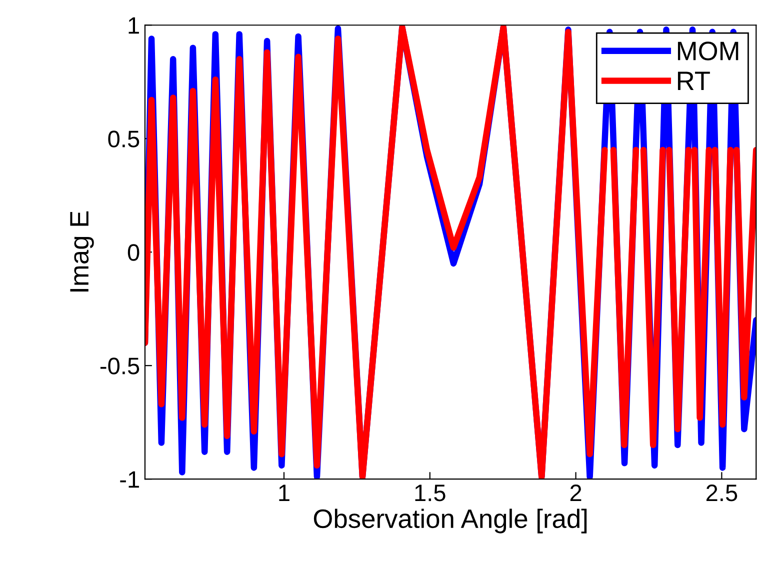 The height and width of the screenshot is (571, 763). Describe the element at coordinates (120, 366) in the screenshot. I see `y-tick-label: -0.5` at that location.